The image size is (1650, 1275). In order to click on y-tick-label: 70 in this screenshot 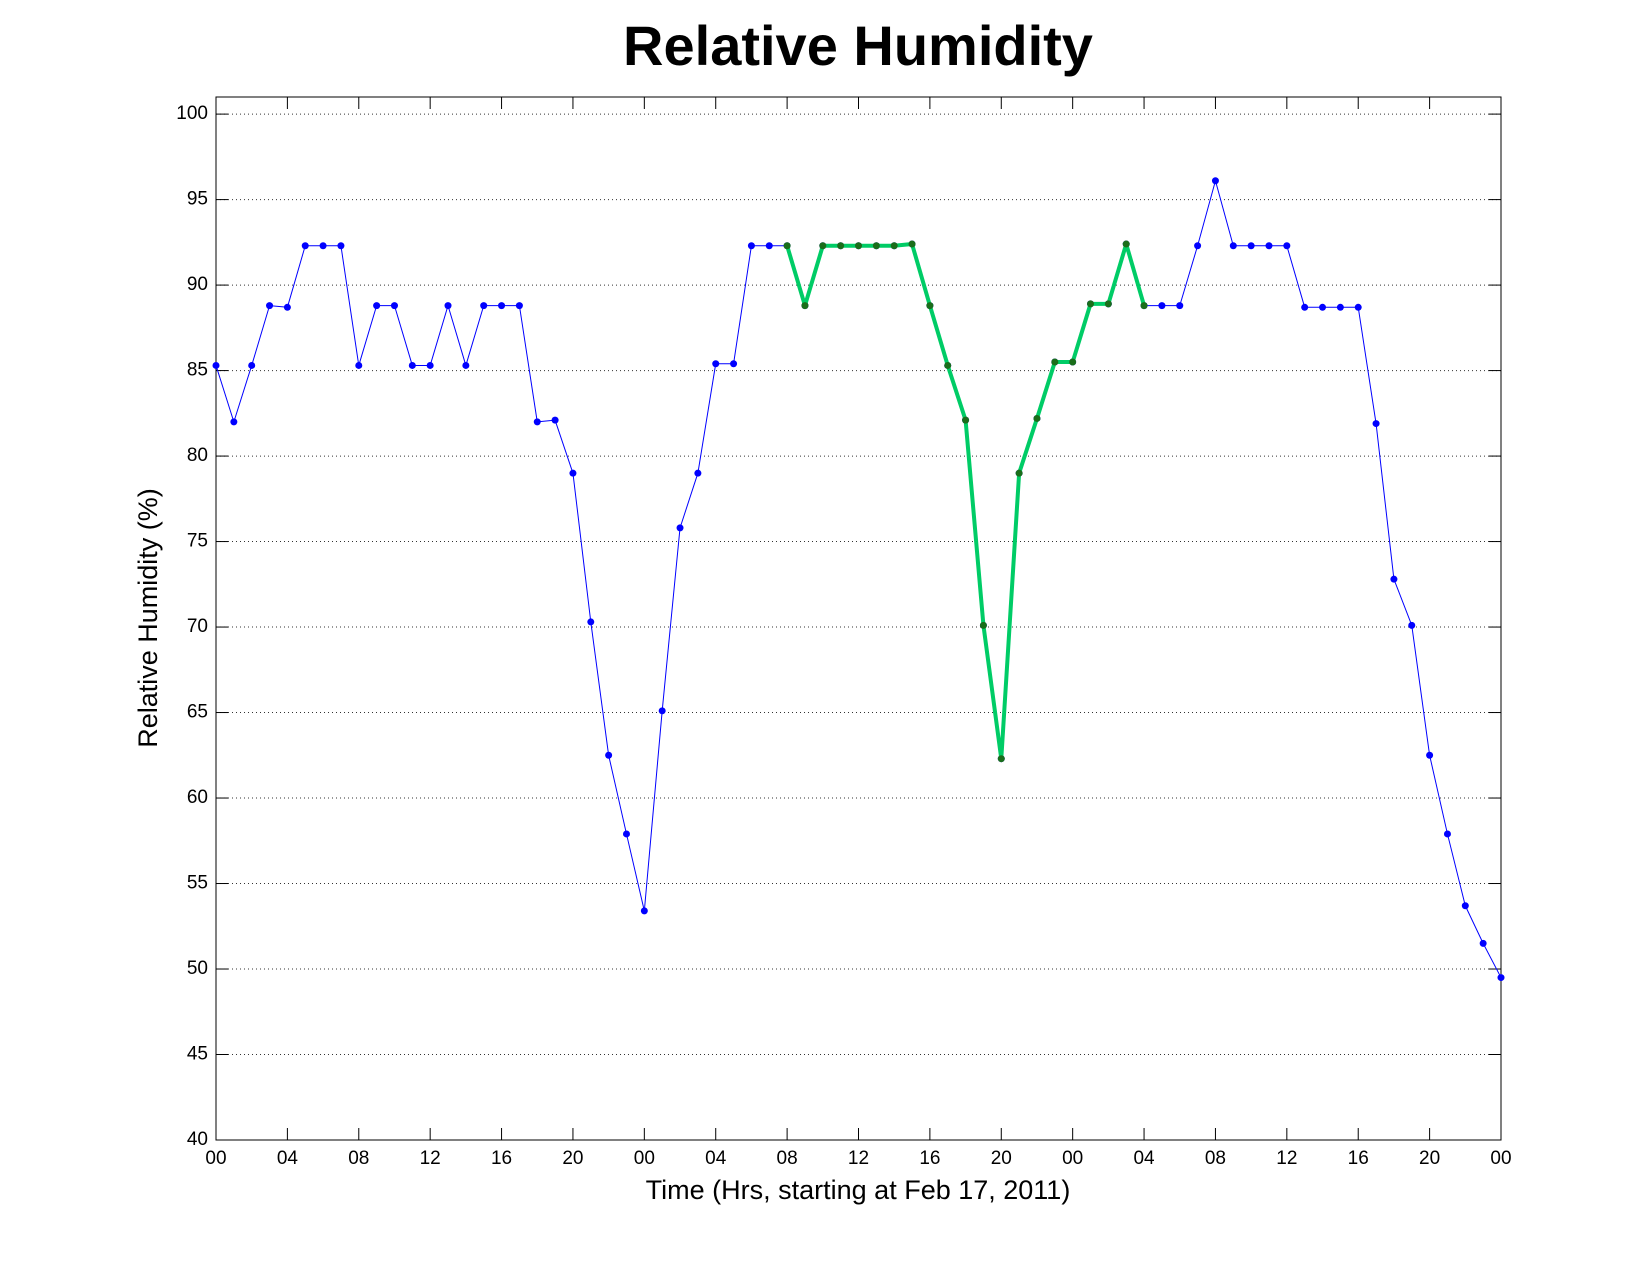, I will do `click(197, 626)`.